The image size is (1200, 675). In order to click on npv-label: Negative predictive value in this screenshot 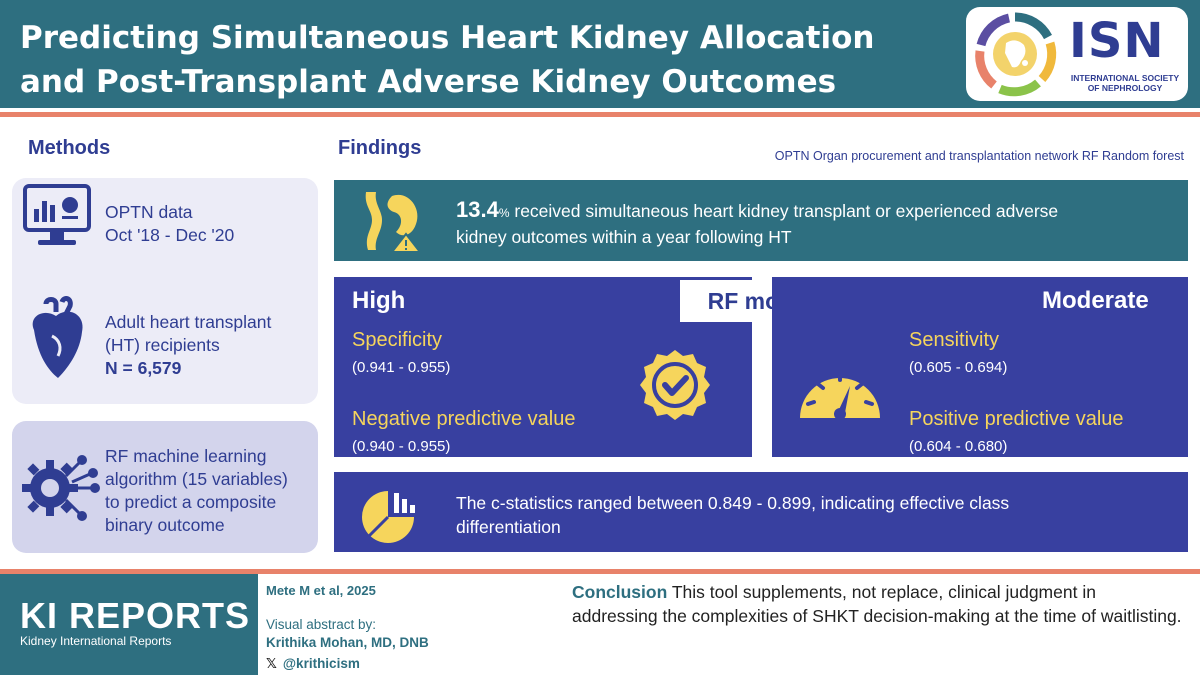, I will do `click(464, 419)`.